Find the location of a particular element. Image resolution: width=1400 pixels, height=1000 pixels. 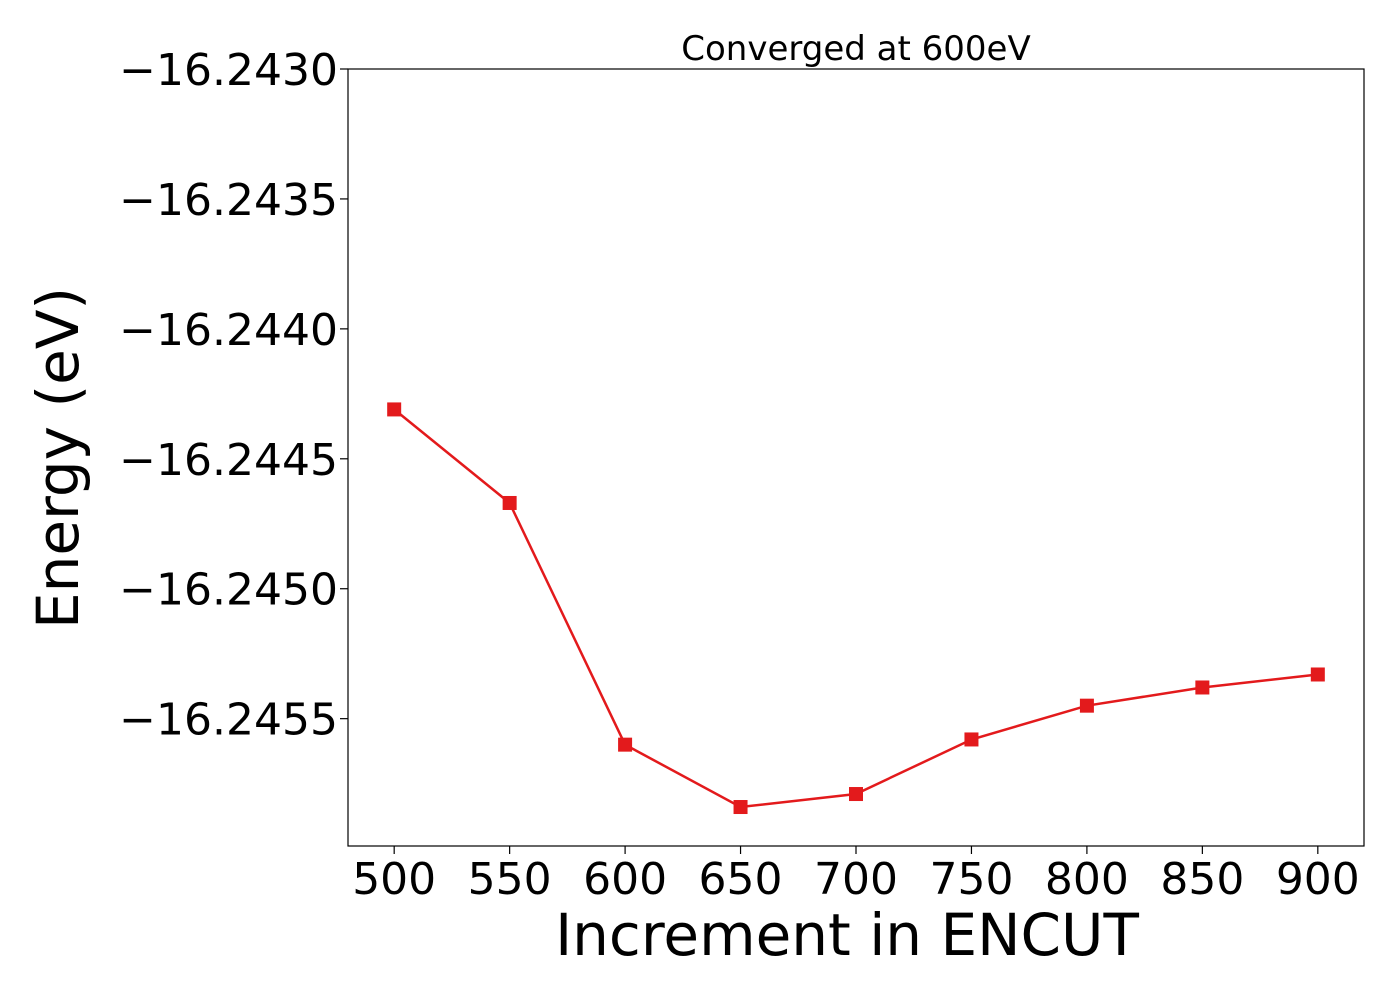

x-tick-label: 850 is located at coordinates (1202, 879).